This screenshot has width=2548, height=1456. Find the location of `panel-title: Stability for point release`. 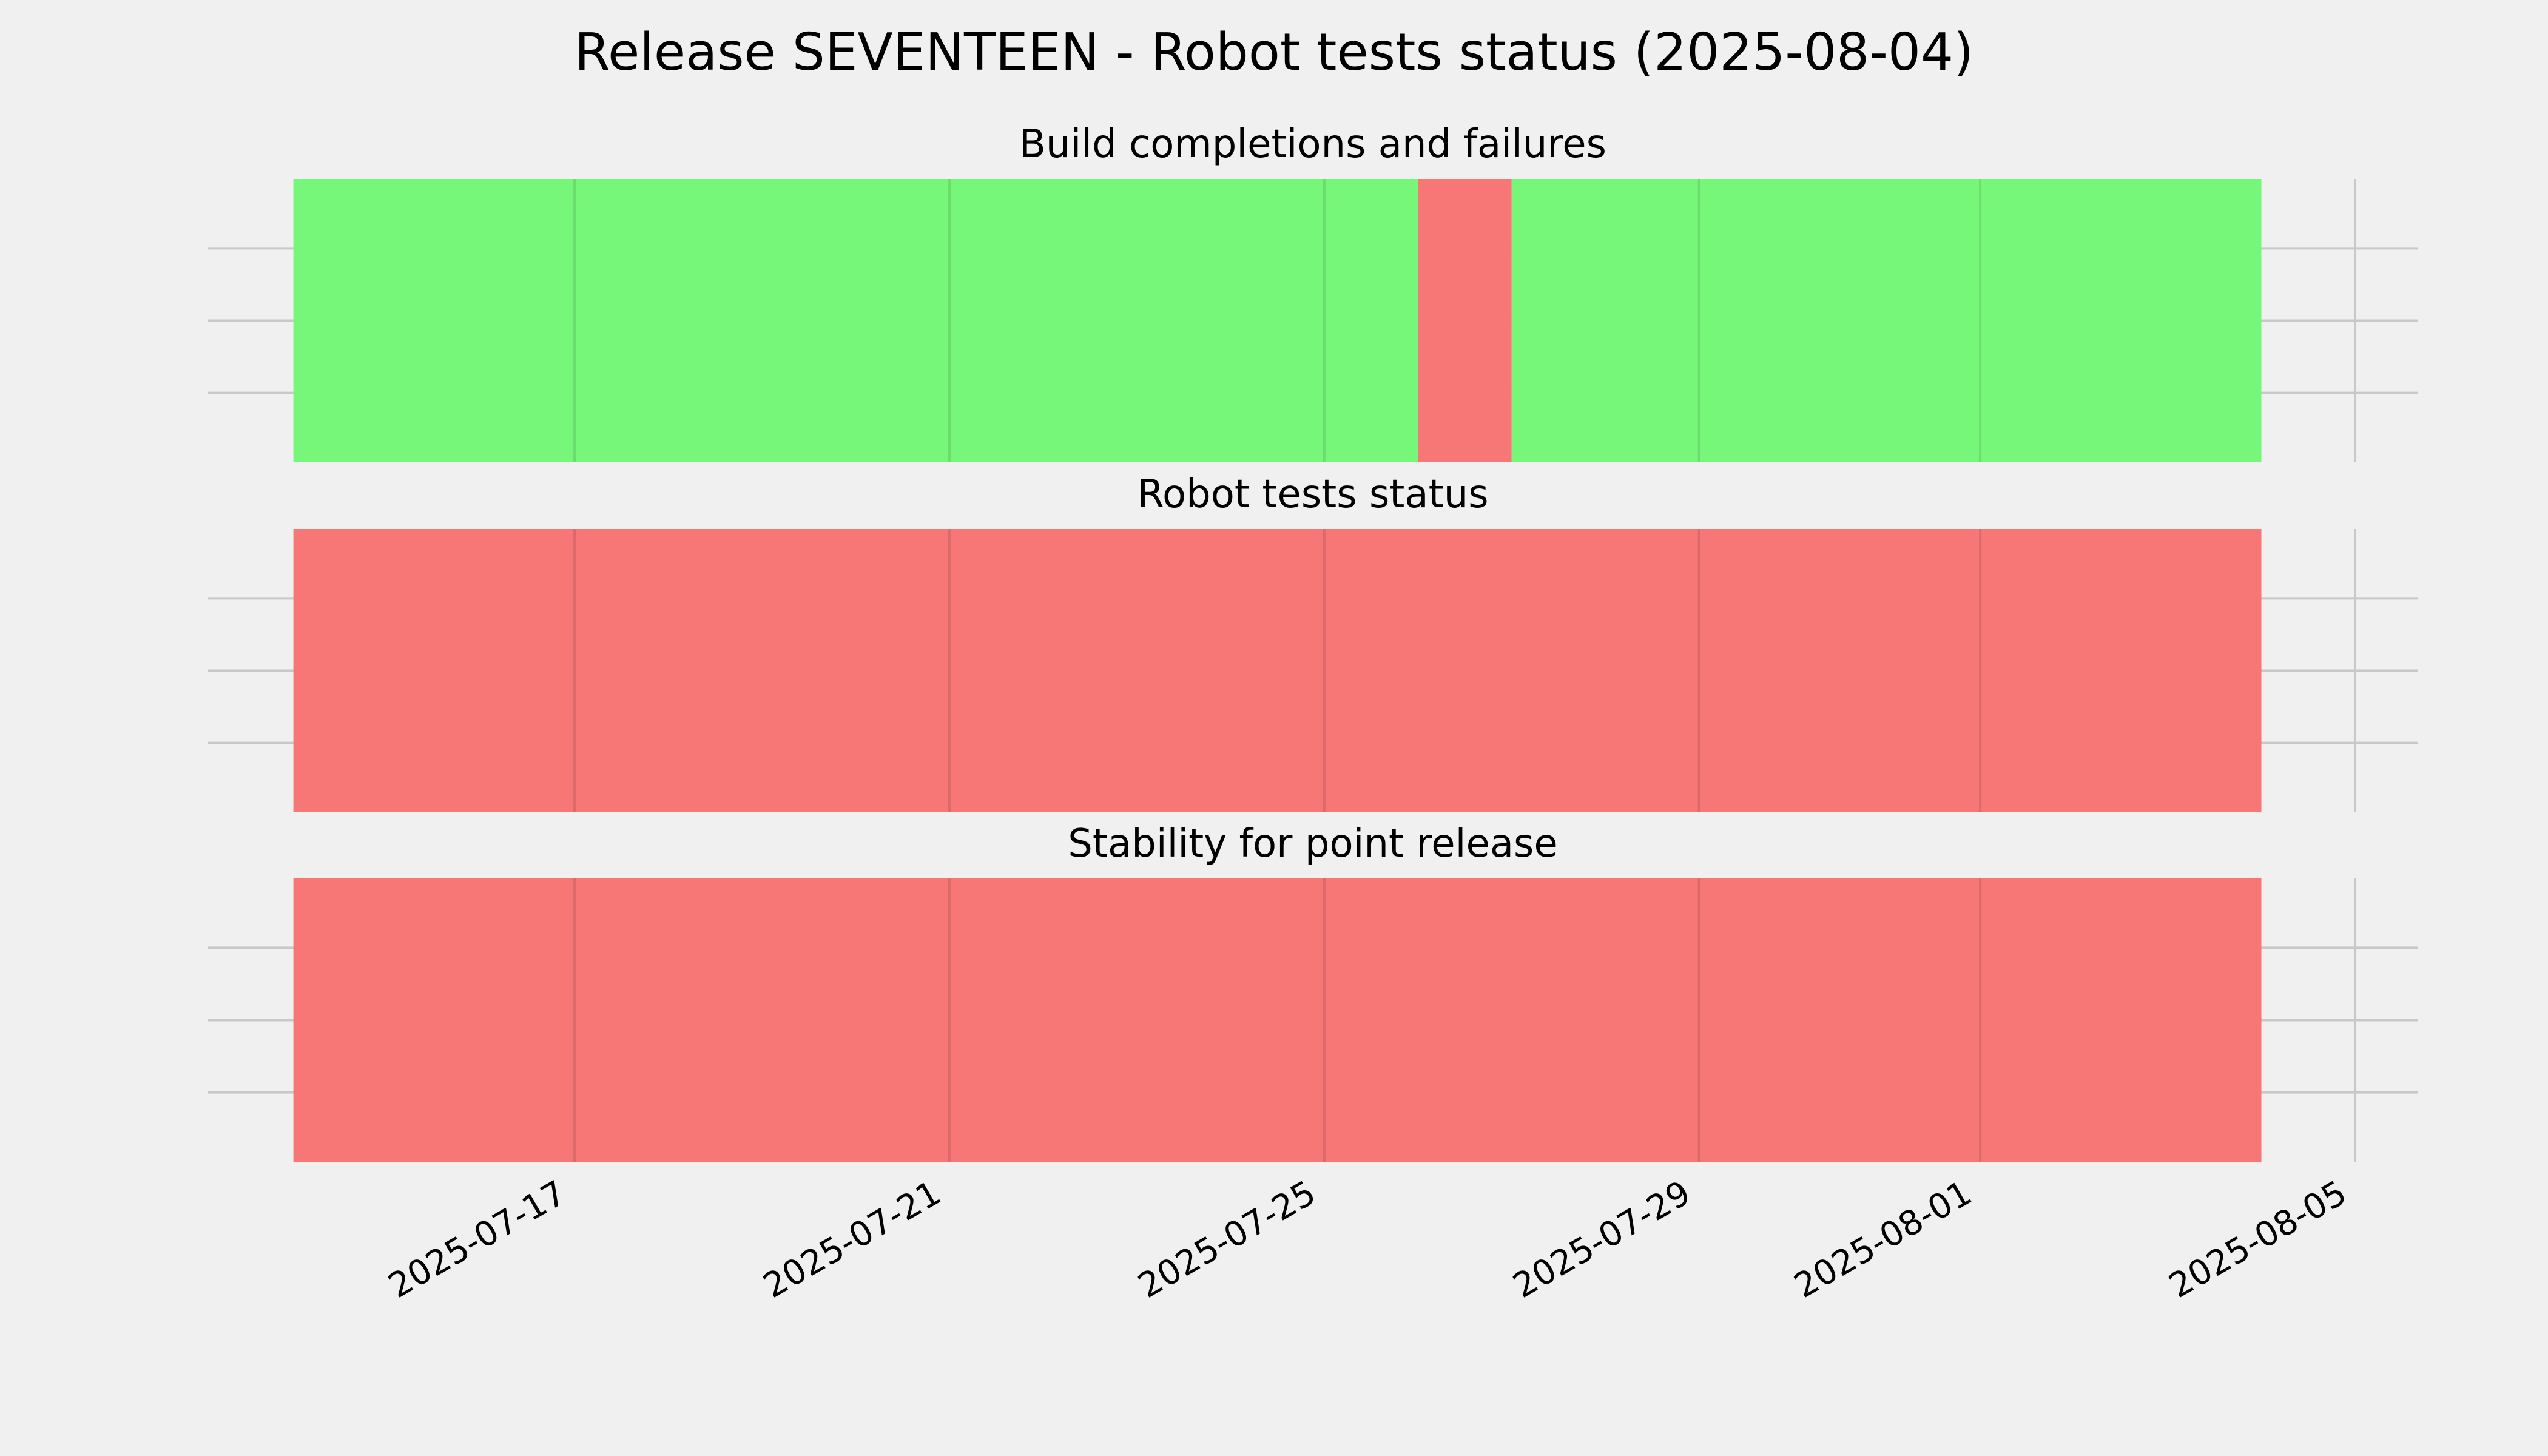

panel-title: Stability for point release is located at coordinates (1313, 843).